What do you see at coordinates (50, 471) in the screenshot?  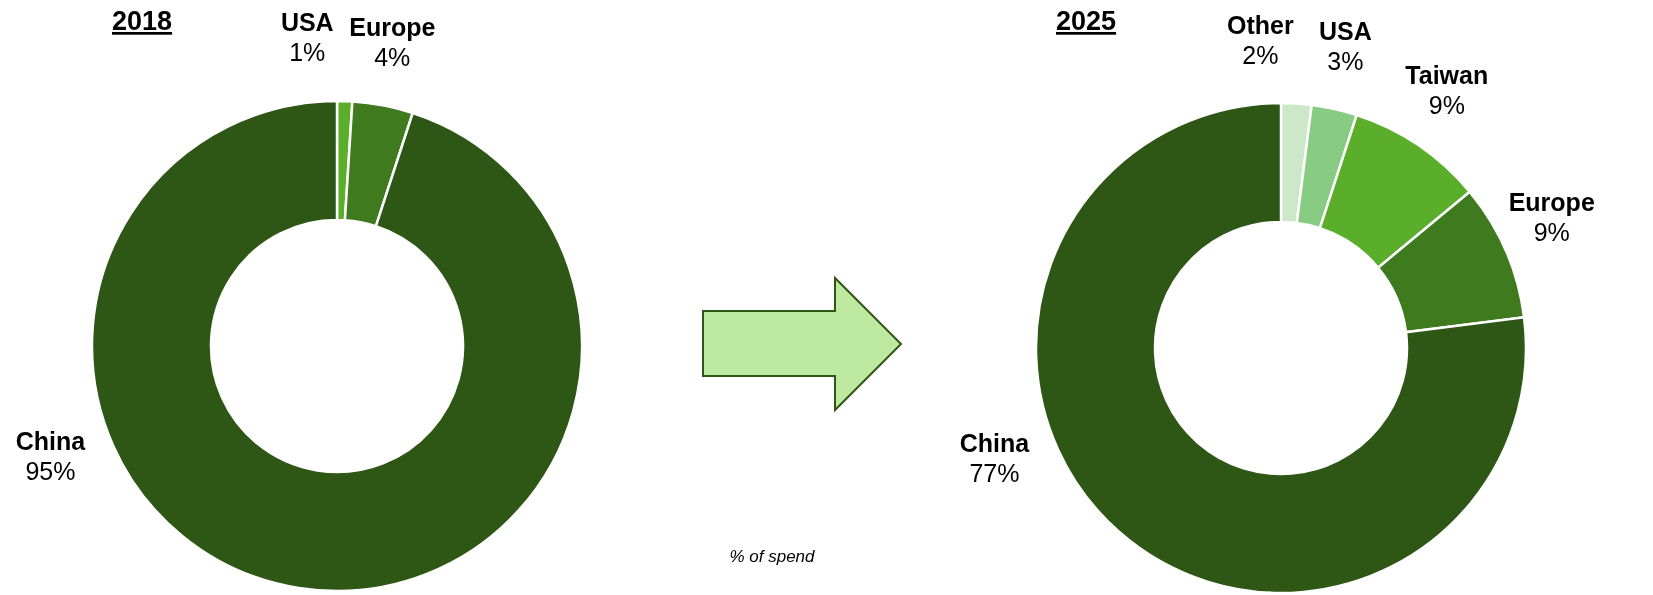 I see `data-label: 95%` at bounding box center [50, 471].